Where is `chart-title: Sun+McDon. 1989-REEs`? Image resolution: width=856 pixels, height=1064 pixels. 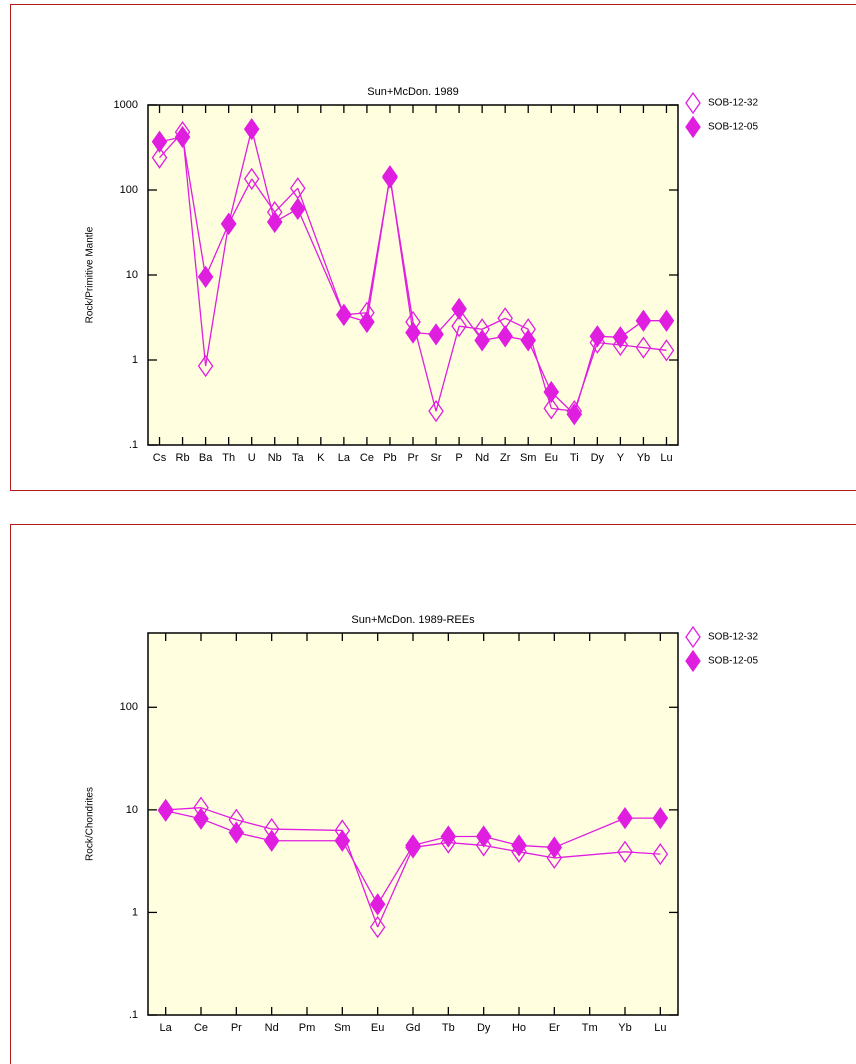
chart-title: Sun+McDon. 1989-REEs is located at coordinates (413, 620).